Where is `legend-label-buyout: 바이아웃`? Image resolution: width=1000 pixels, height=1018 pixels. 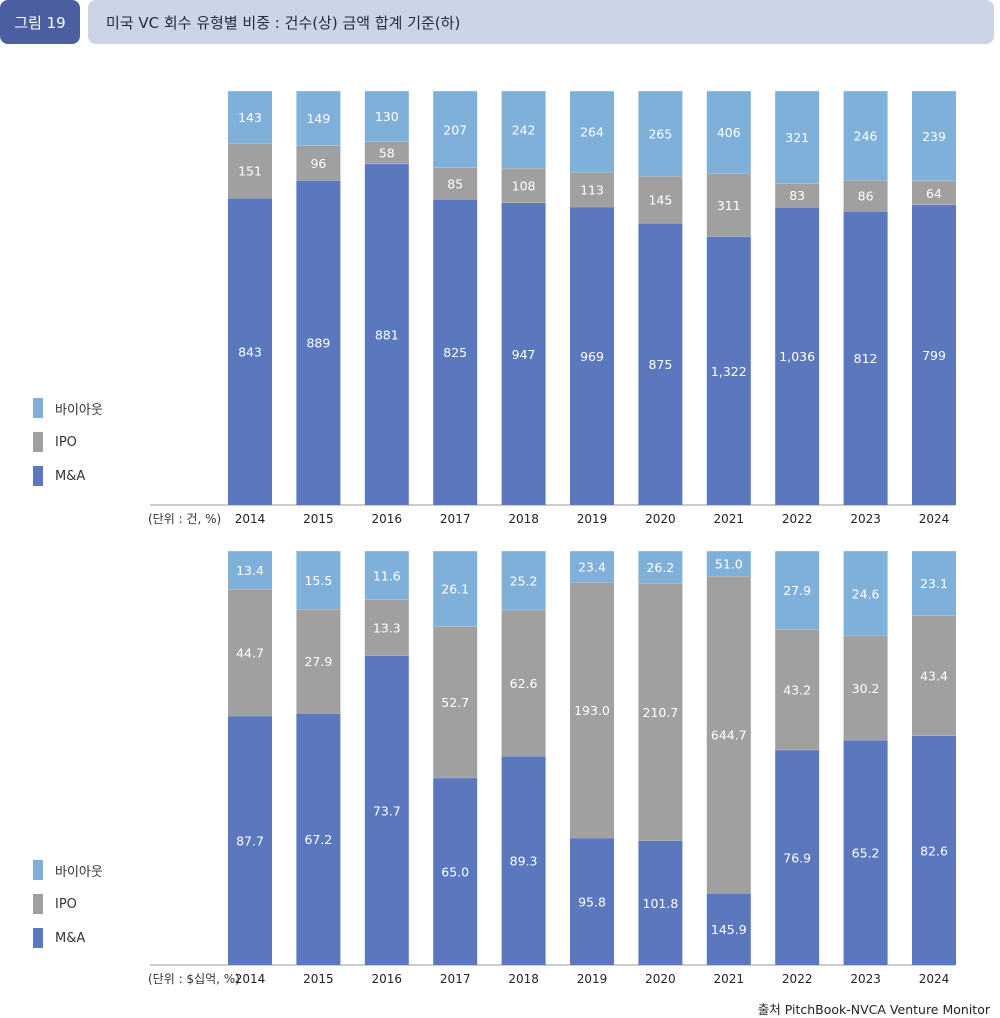 legend-label-buyout: 바이아웃 is located at coordinates (79, 872).